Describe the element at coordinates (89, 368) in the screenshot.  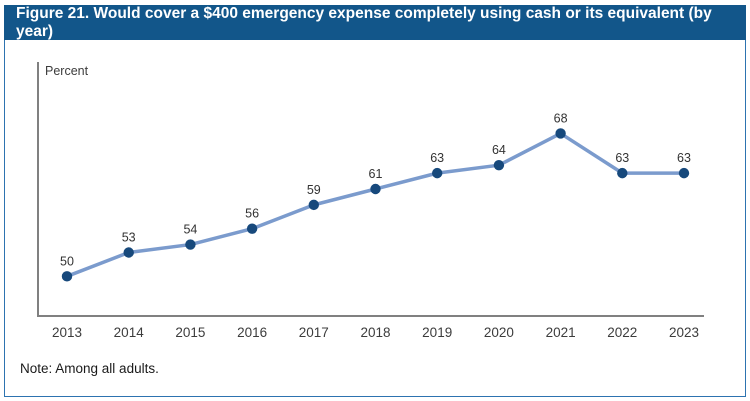
I see `figure-note: Note: Among all adults.` at that location.